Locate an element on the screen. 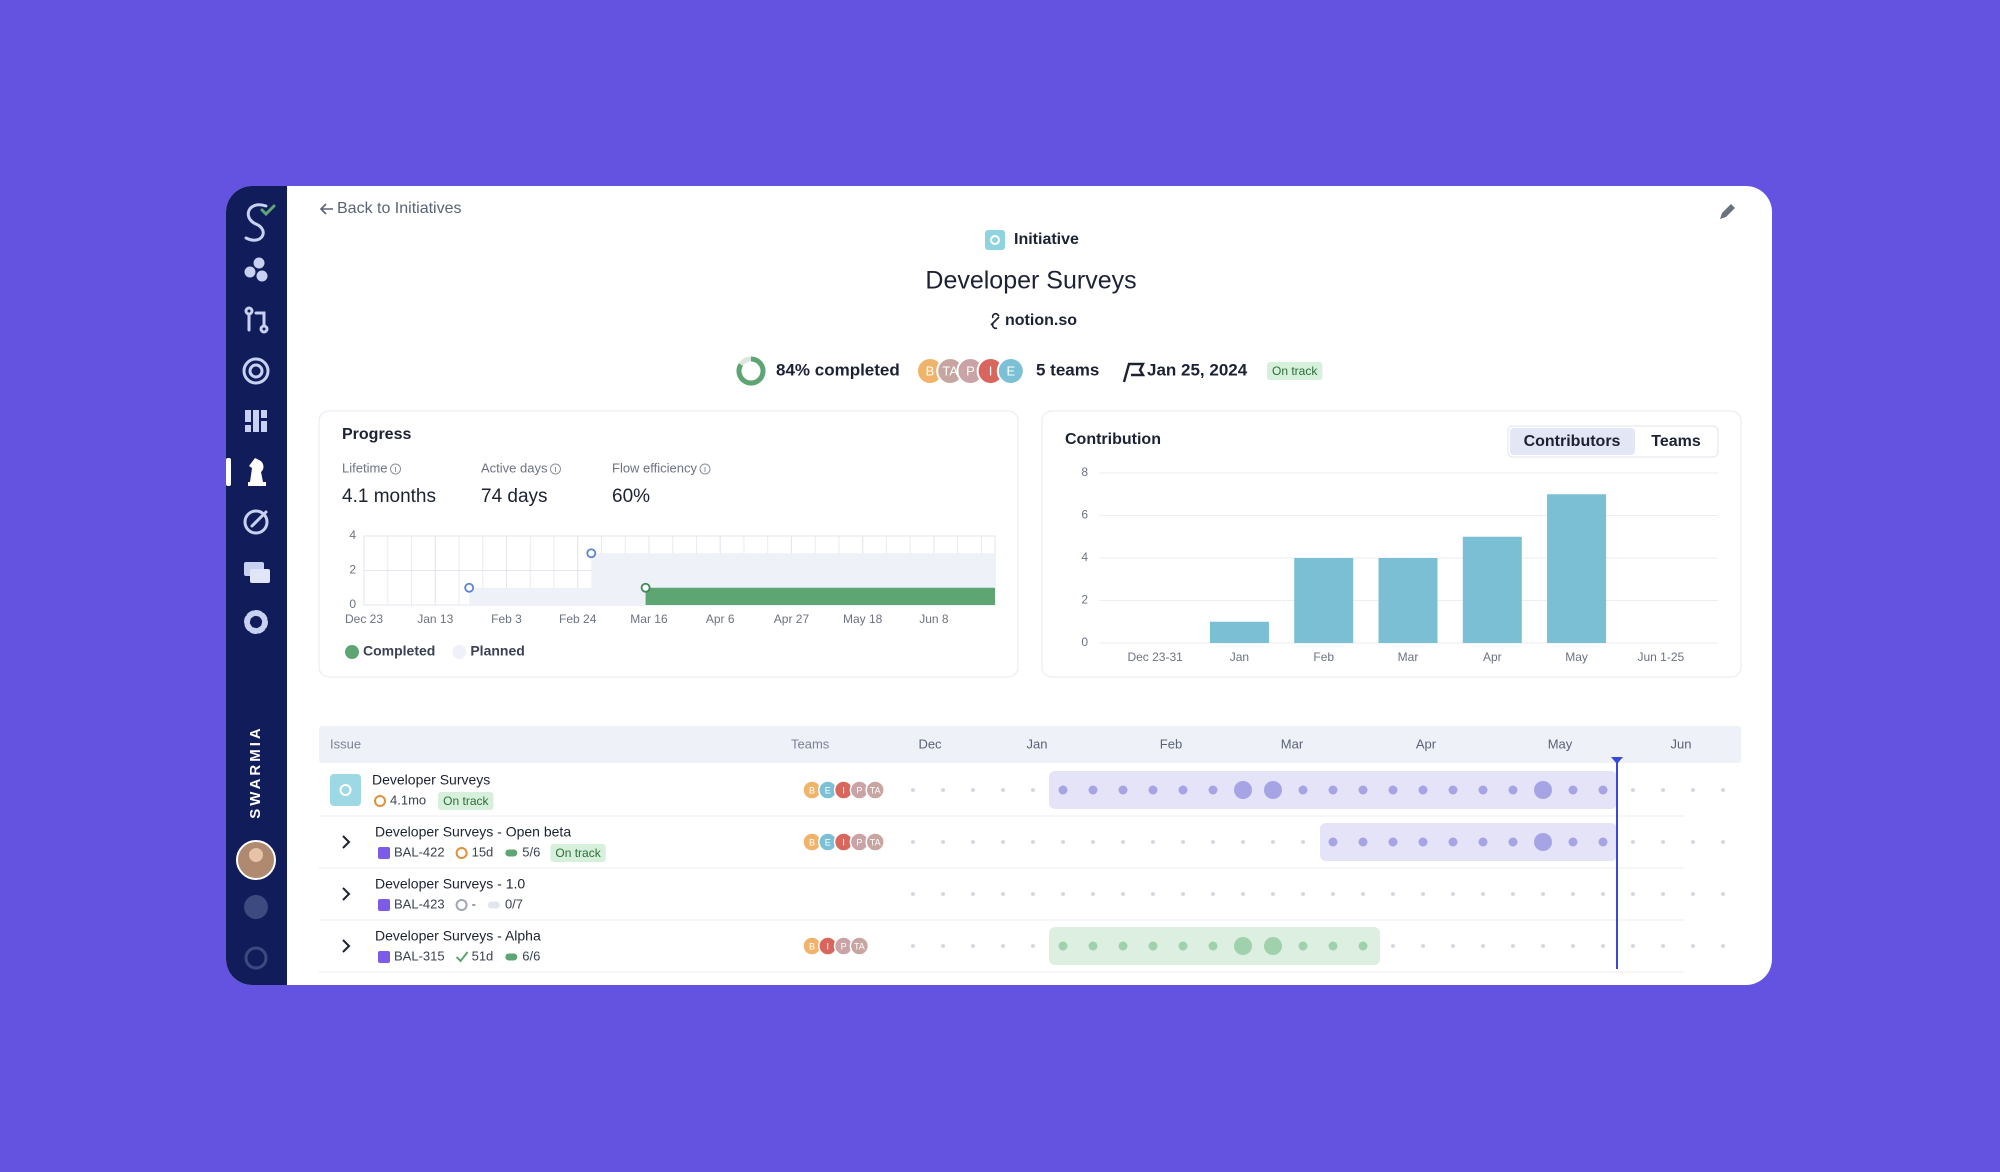 The height and width of the screenshot is (1172, 2000). legend-label: Planned is located at coordinates (497, 651).